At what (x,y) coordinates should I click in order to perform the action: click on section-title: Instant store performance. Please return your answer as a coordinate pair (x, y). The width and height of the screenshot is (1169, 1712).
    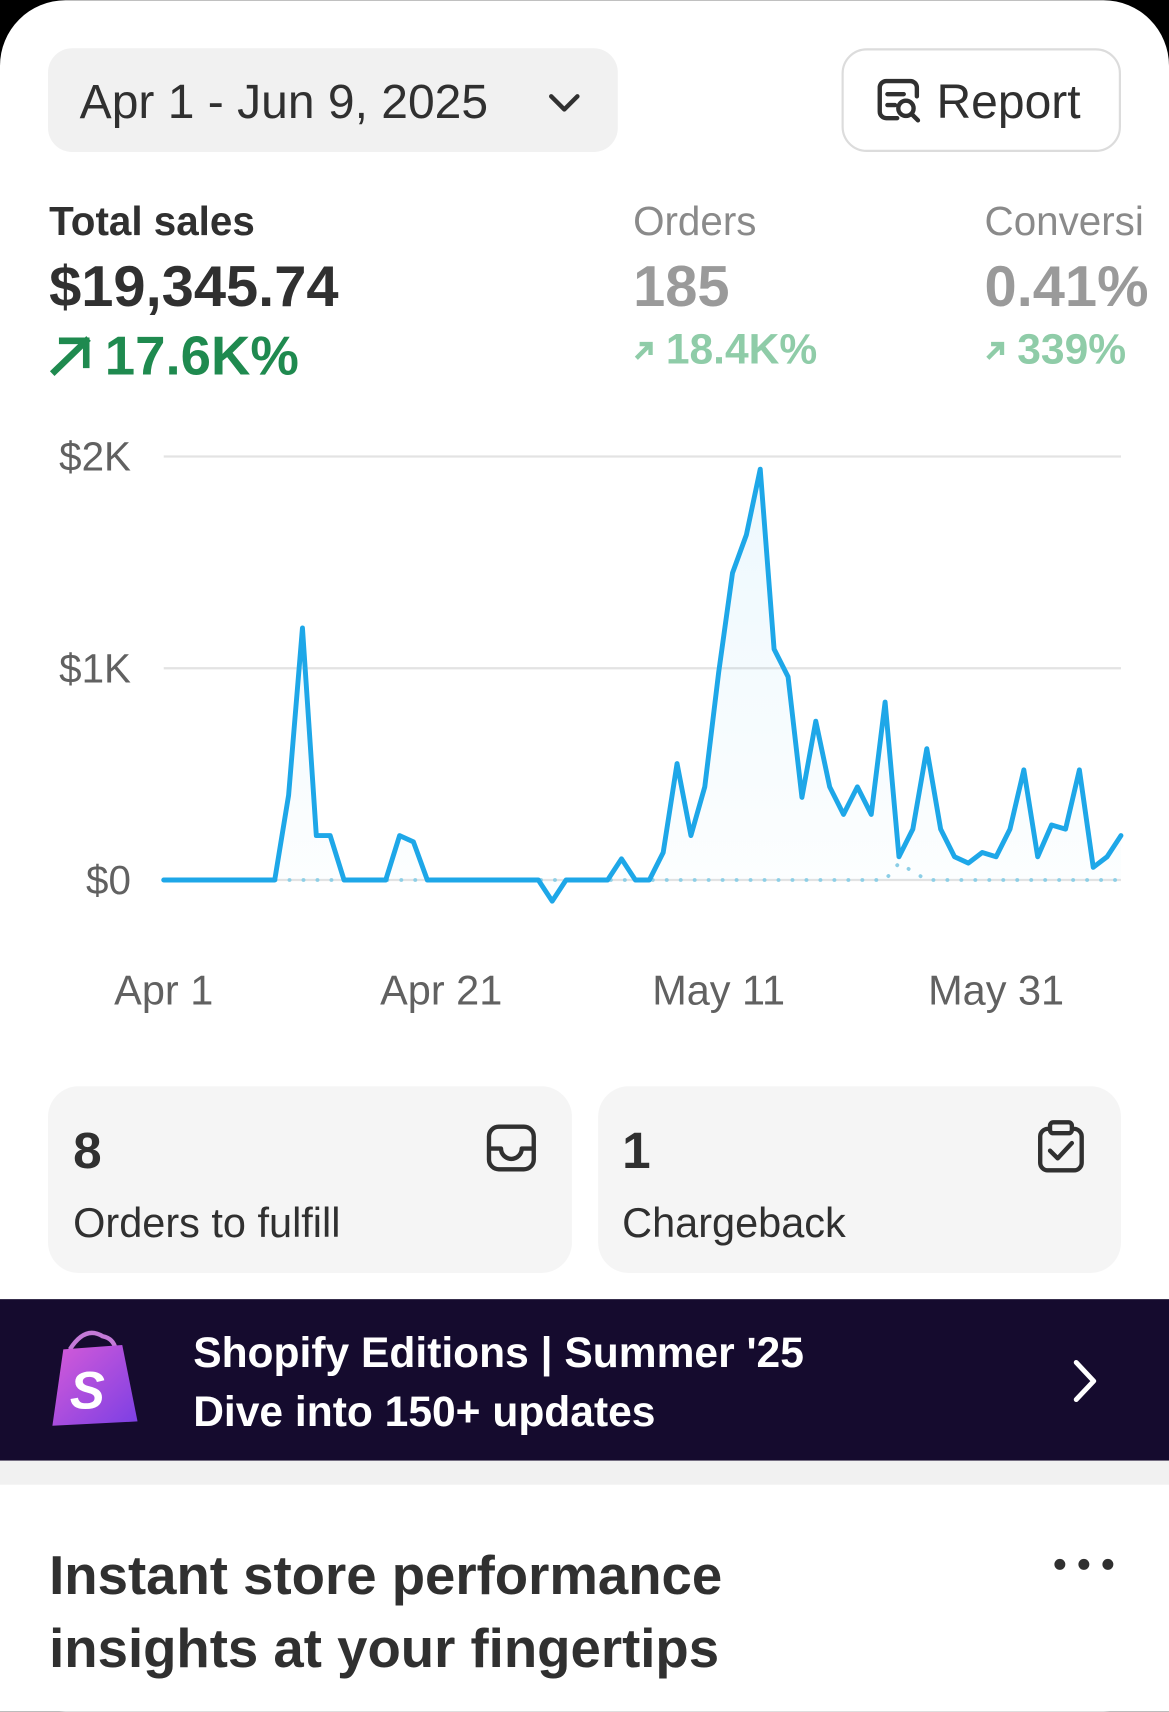
    Looking at the image, I should click on (385, 1575).